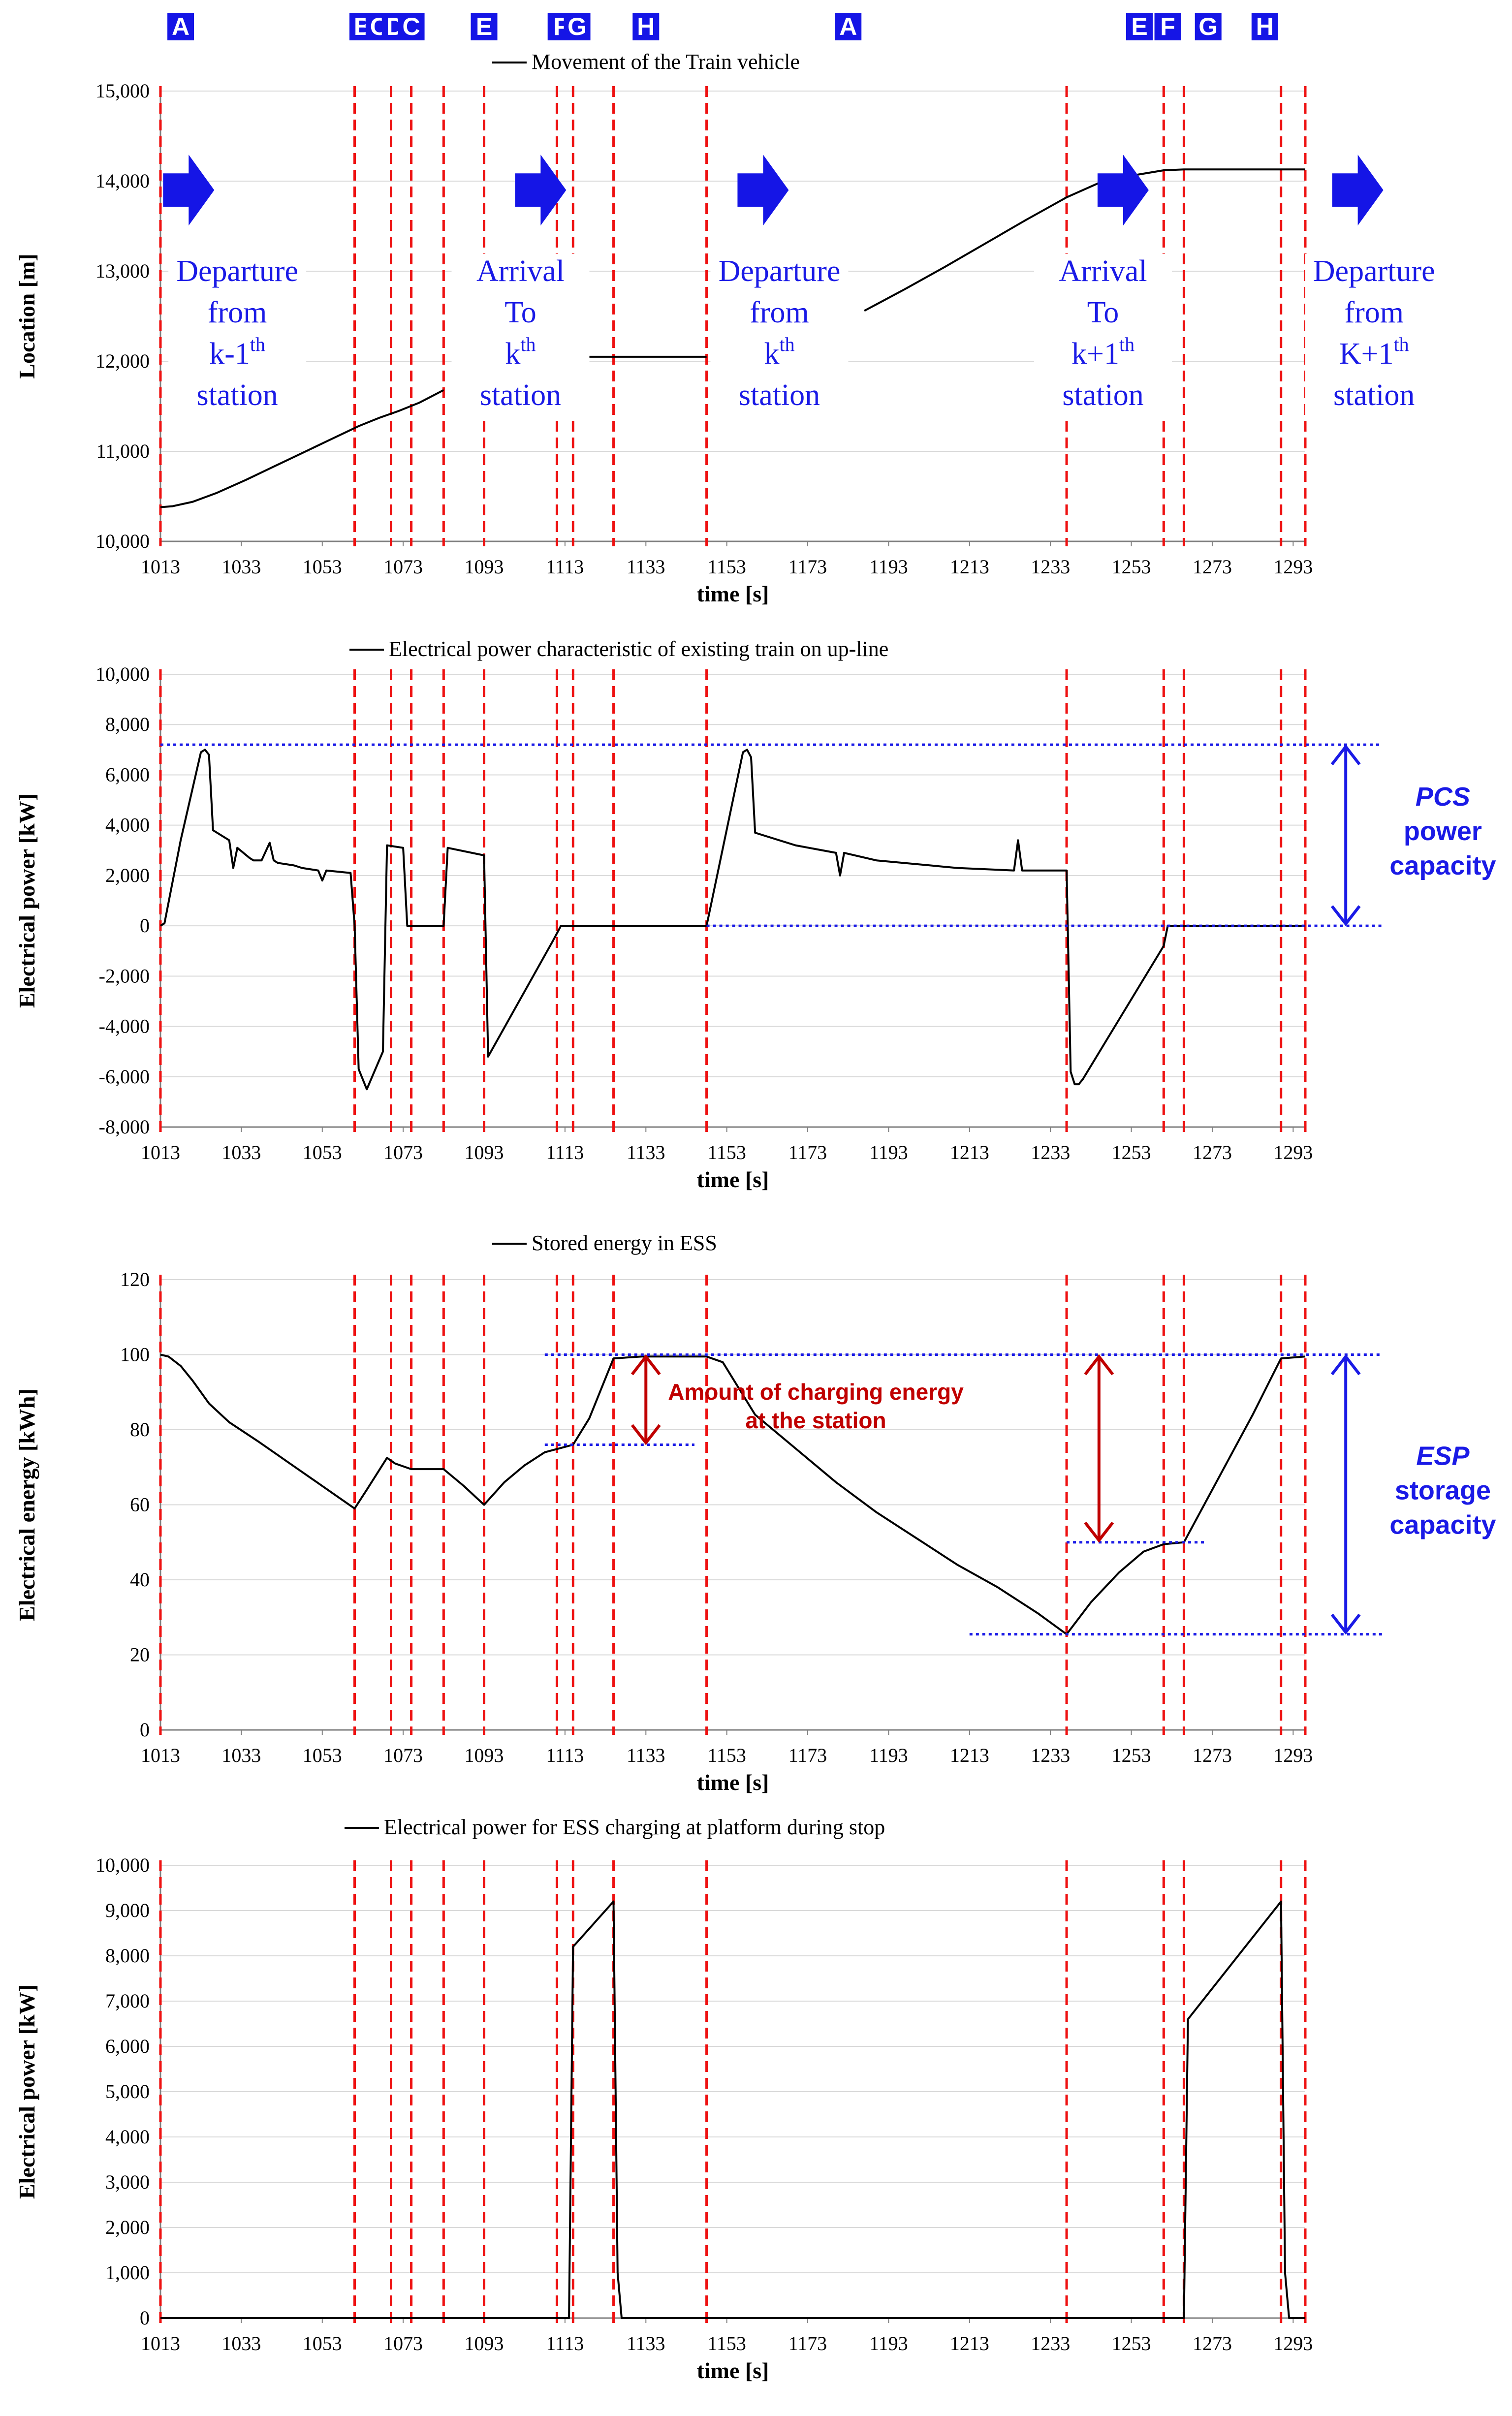 This screenshot has width=1512, height=2416. What do you see at coordinates (127, 825) in the screenshot?
I see `y-tick-label: 4,000` at bounding box center [127, 825].